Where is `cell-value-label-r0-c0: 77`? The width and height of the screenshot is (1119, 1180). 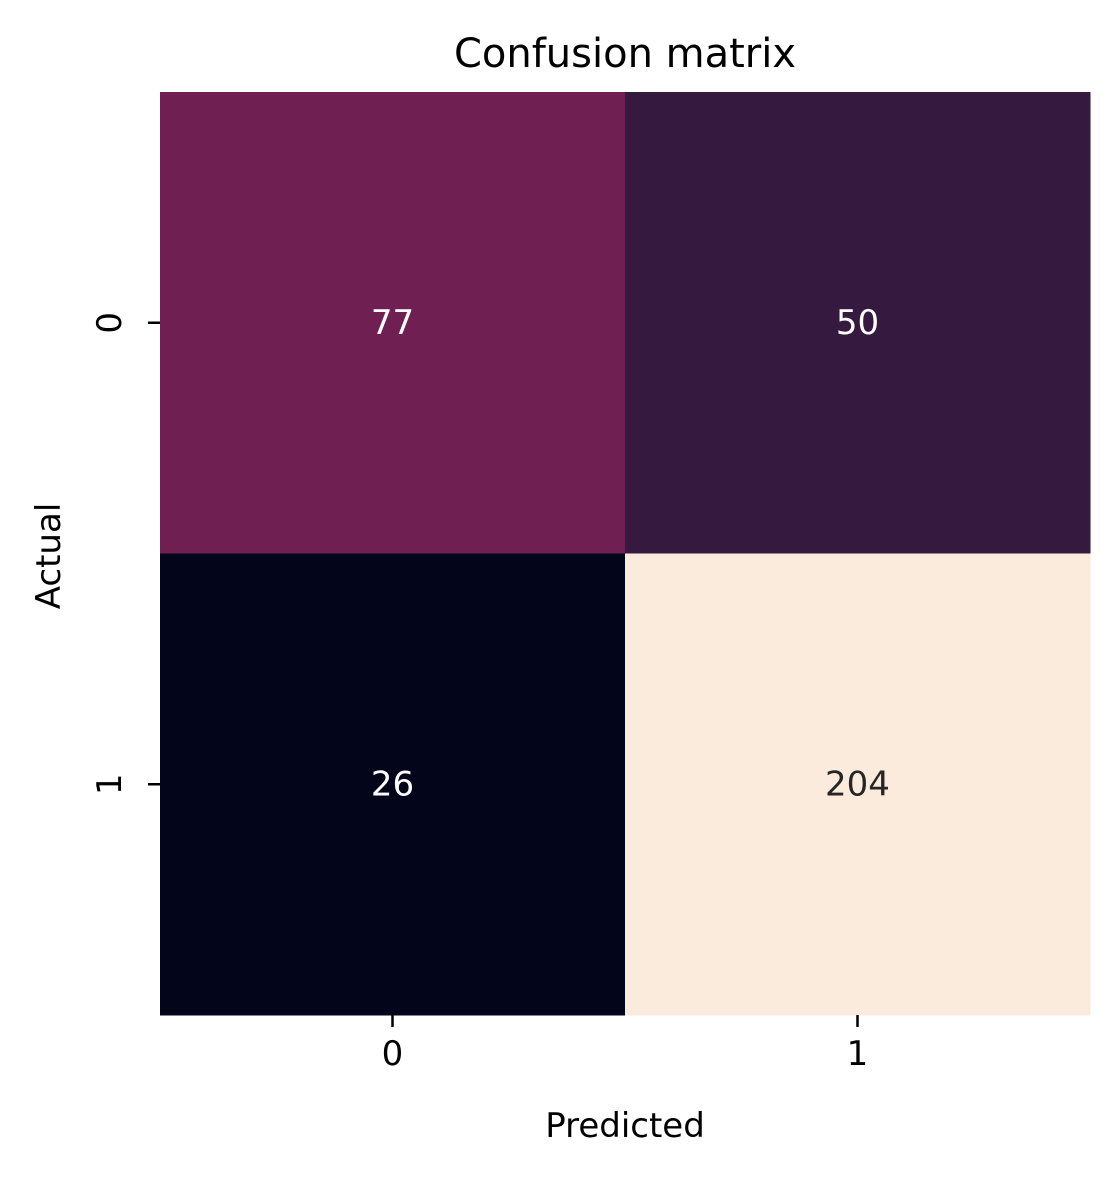
cell-value-label-r0-c0: 77 is located at coordinates (392, 323).